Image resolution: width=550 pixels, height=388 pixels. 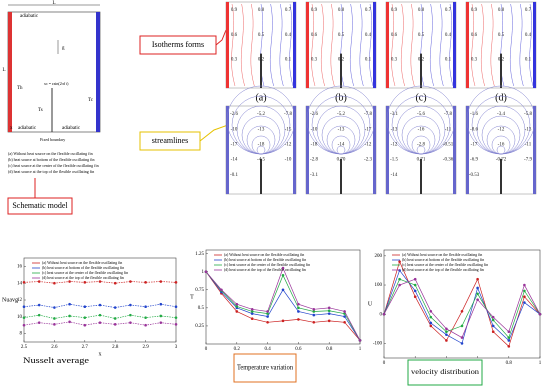 I want to click on origin: x, so click(x=11, y=128).